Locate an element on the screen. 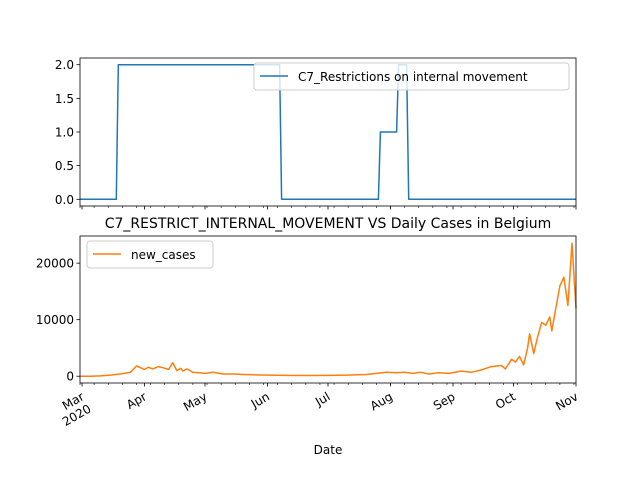 The width and height of the screenshot is (640, 480). bottom-y-tick-label: 10000 is located at coordinates (55, 320).